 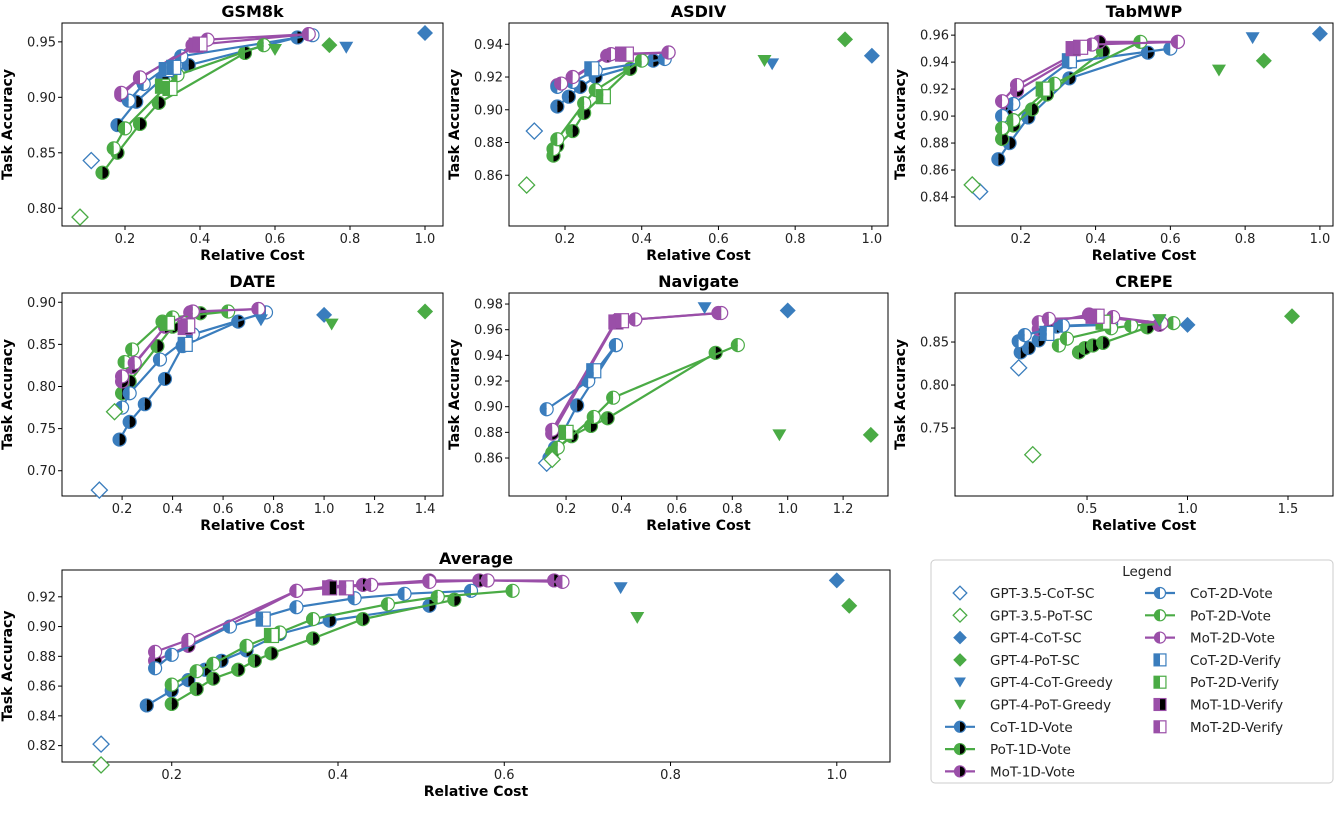 I want to click on legend-label: PoT-2D-Vote, so click(x=1230, y=616).